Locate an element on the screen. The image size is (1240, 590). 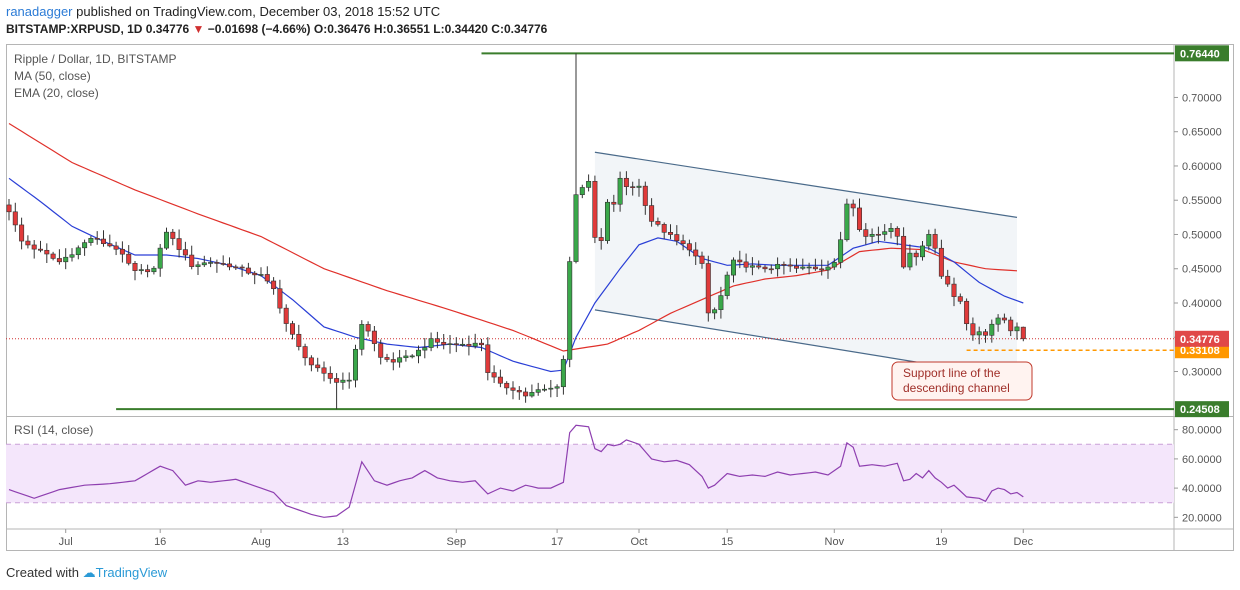
support-badge is located at coordinates (1202, 409).